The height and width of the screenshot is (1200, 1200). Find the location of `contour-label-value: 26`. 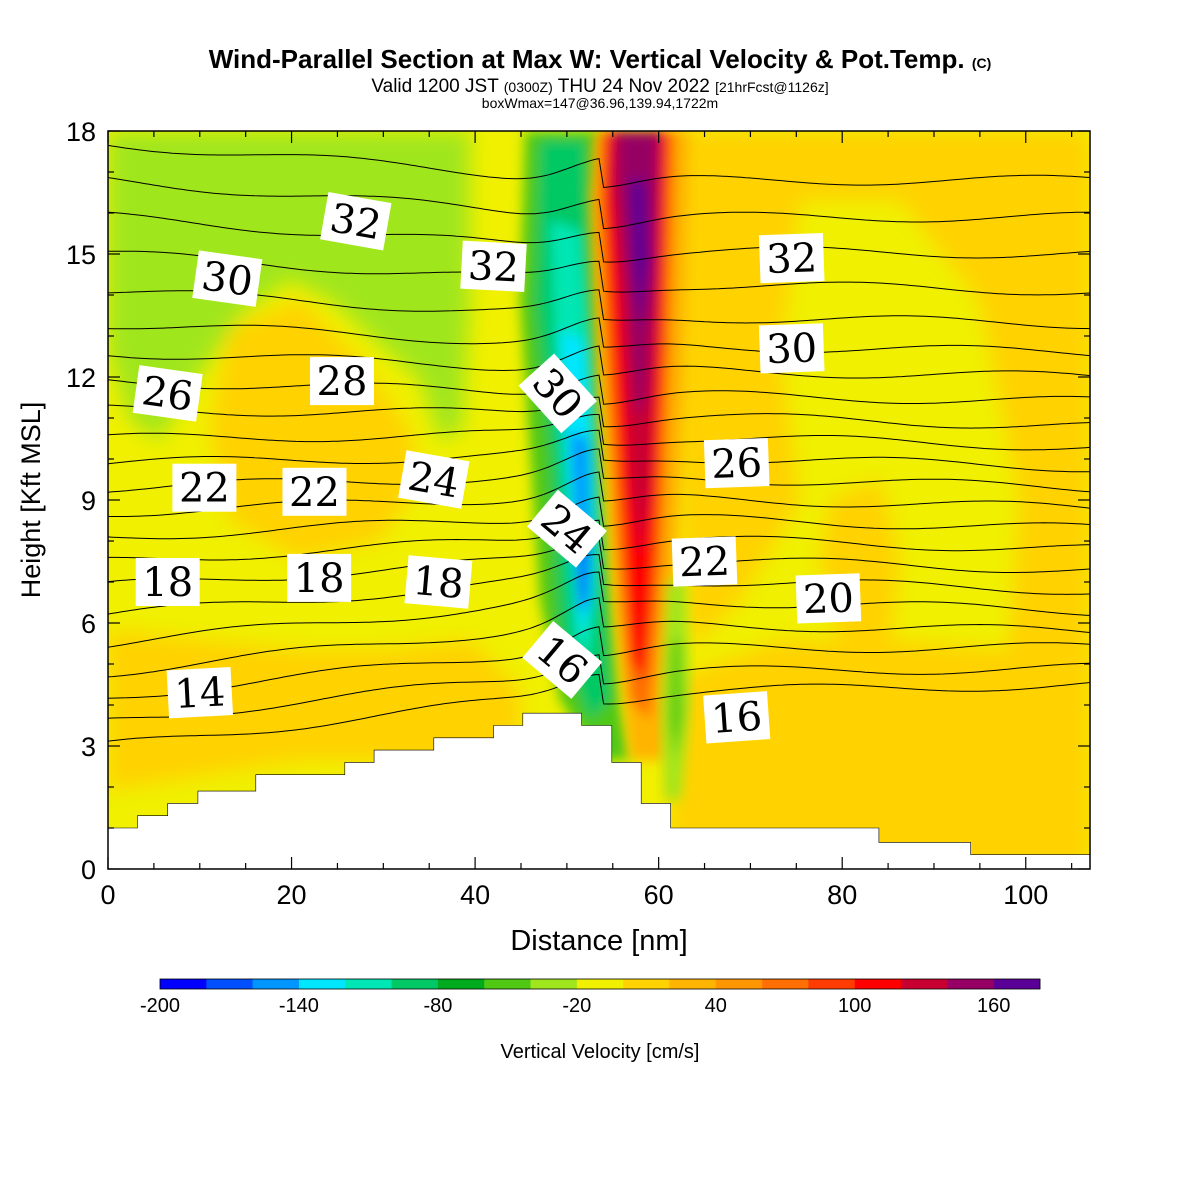

contour-label-value: 26 is located at coordinates (736, 464).